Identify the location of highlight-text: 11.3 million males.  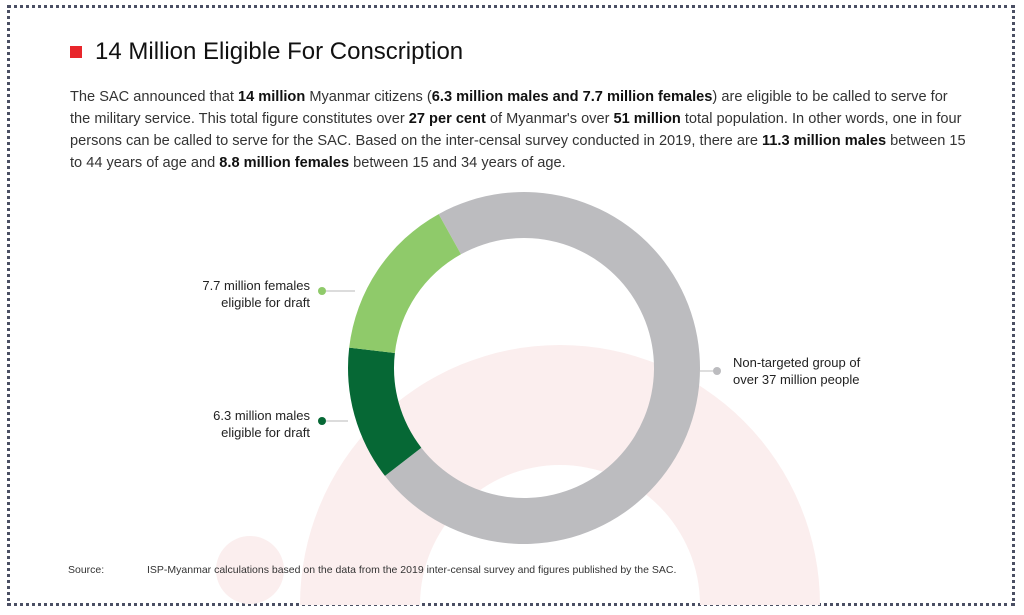
(824, 141).